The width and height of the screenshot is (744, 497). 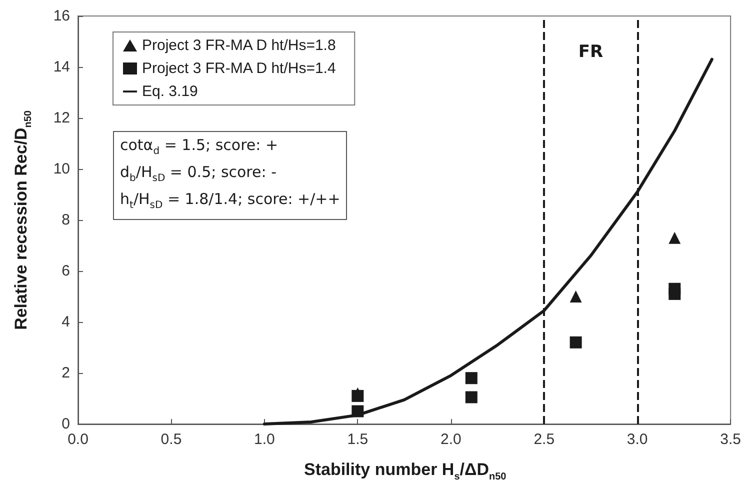 I want to click on x-tick-label: 0.5, so click(x=171, y=439).